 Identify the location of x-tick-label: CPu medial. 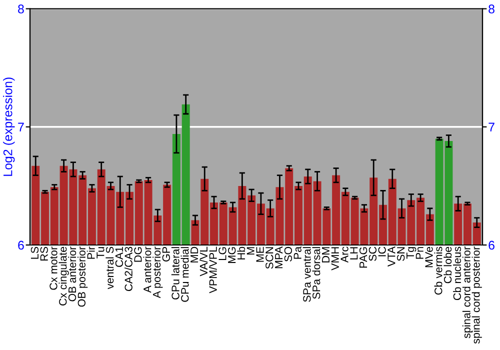
(184, 274).